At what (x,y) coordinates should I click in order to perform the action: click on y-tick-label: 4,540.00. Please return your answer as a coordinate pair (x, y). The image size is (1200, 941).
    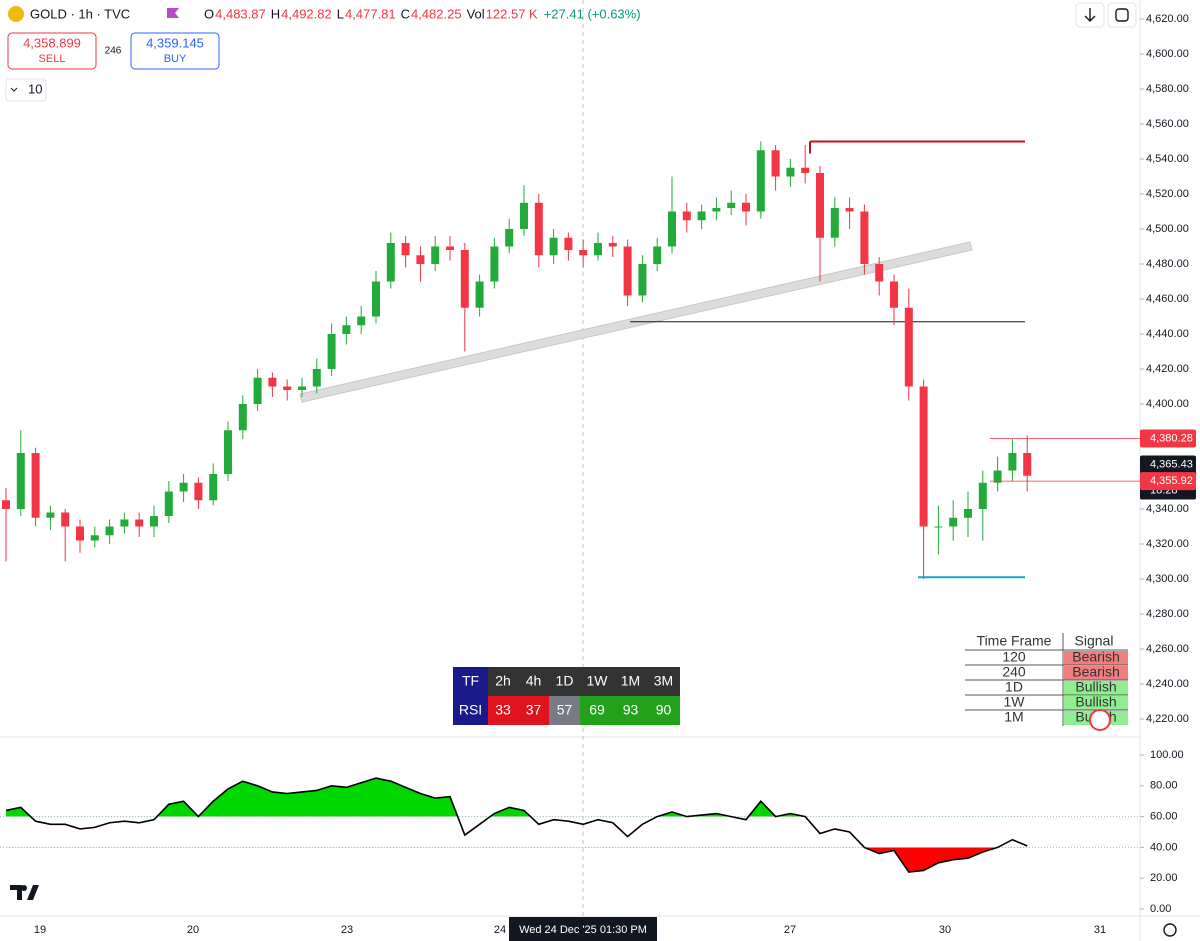
    Looking at the image, I should click on (1167, 159).